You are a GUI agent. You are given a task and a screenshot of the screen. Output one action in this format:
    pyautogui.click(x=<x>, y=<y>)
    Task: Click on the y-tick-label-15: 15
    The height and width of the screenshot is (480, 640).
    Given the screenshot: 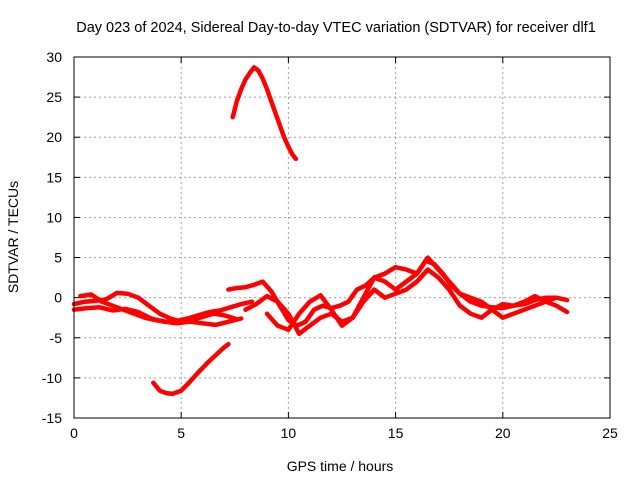 What is the action you would take?
    pyautogui.click(x=54, y=177)
    